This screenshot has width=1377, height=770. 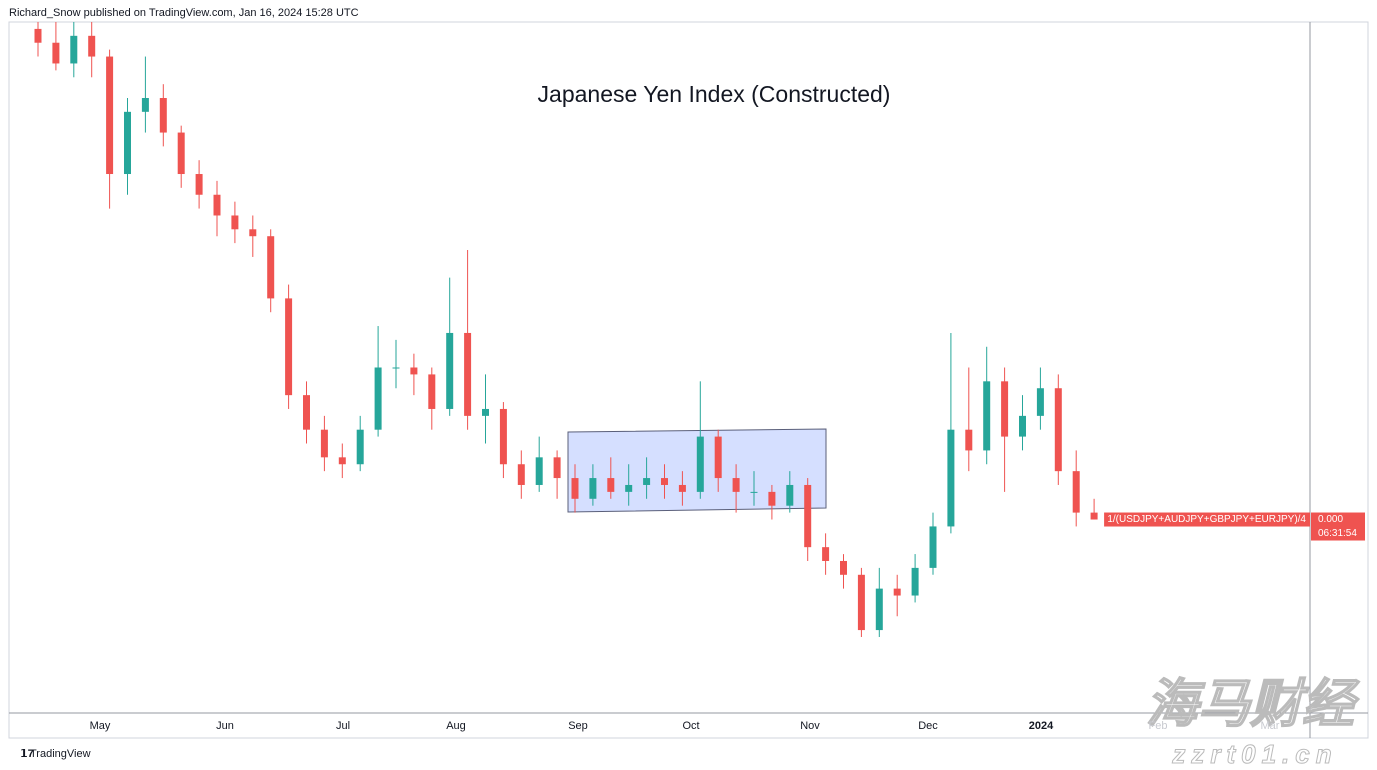 I want to click on chart-title: Japanese Yen Index (Constructed), so click(x=714, y=94).